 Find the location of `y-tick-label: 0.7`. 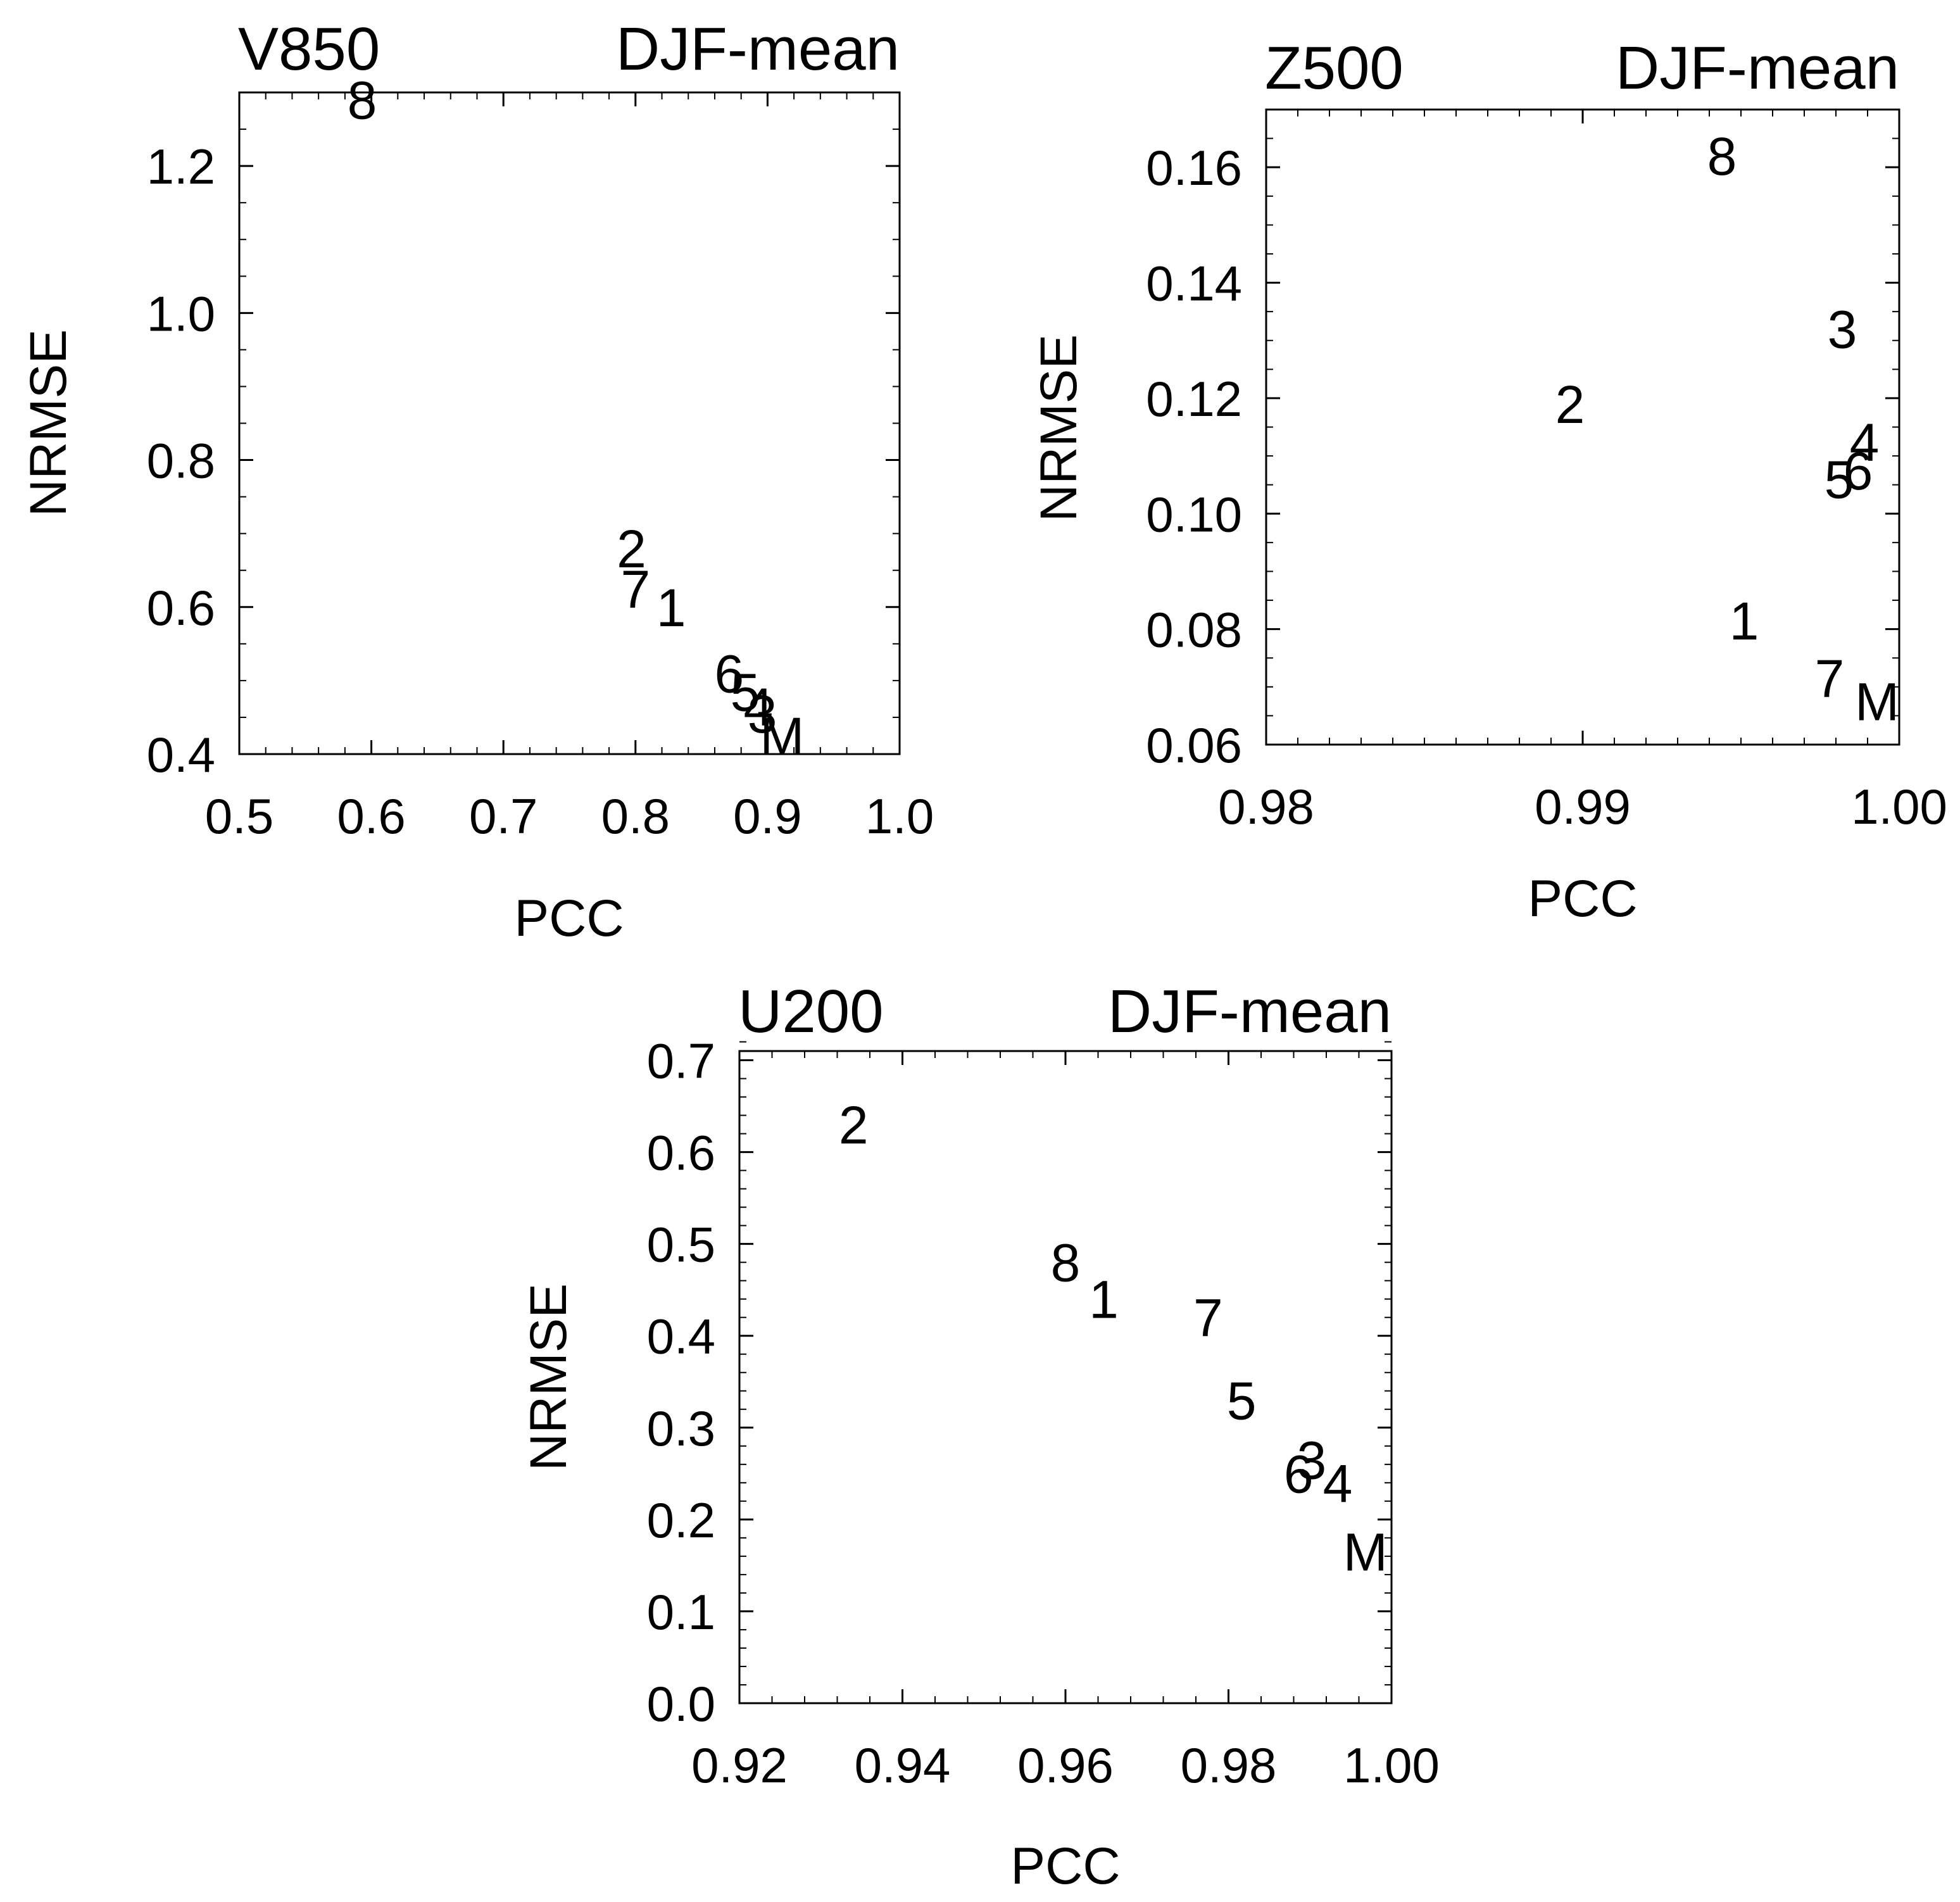

y-tick-label: 0.7 is located at coordinates (681, 1061).